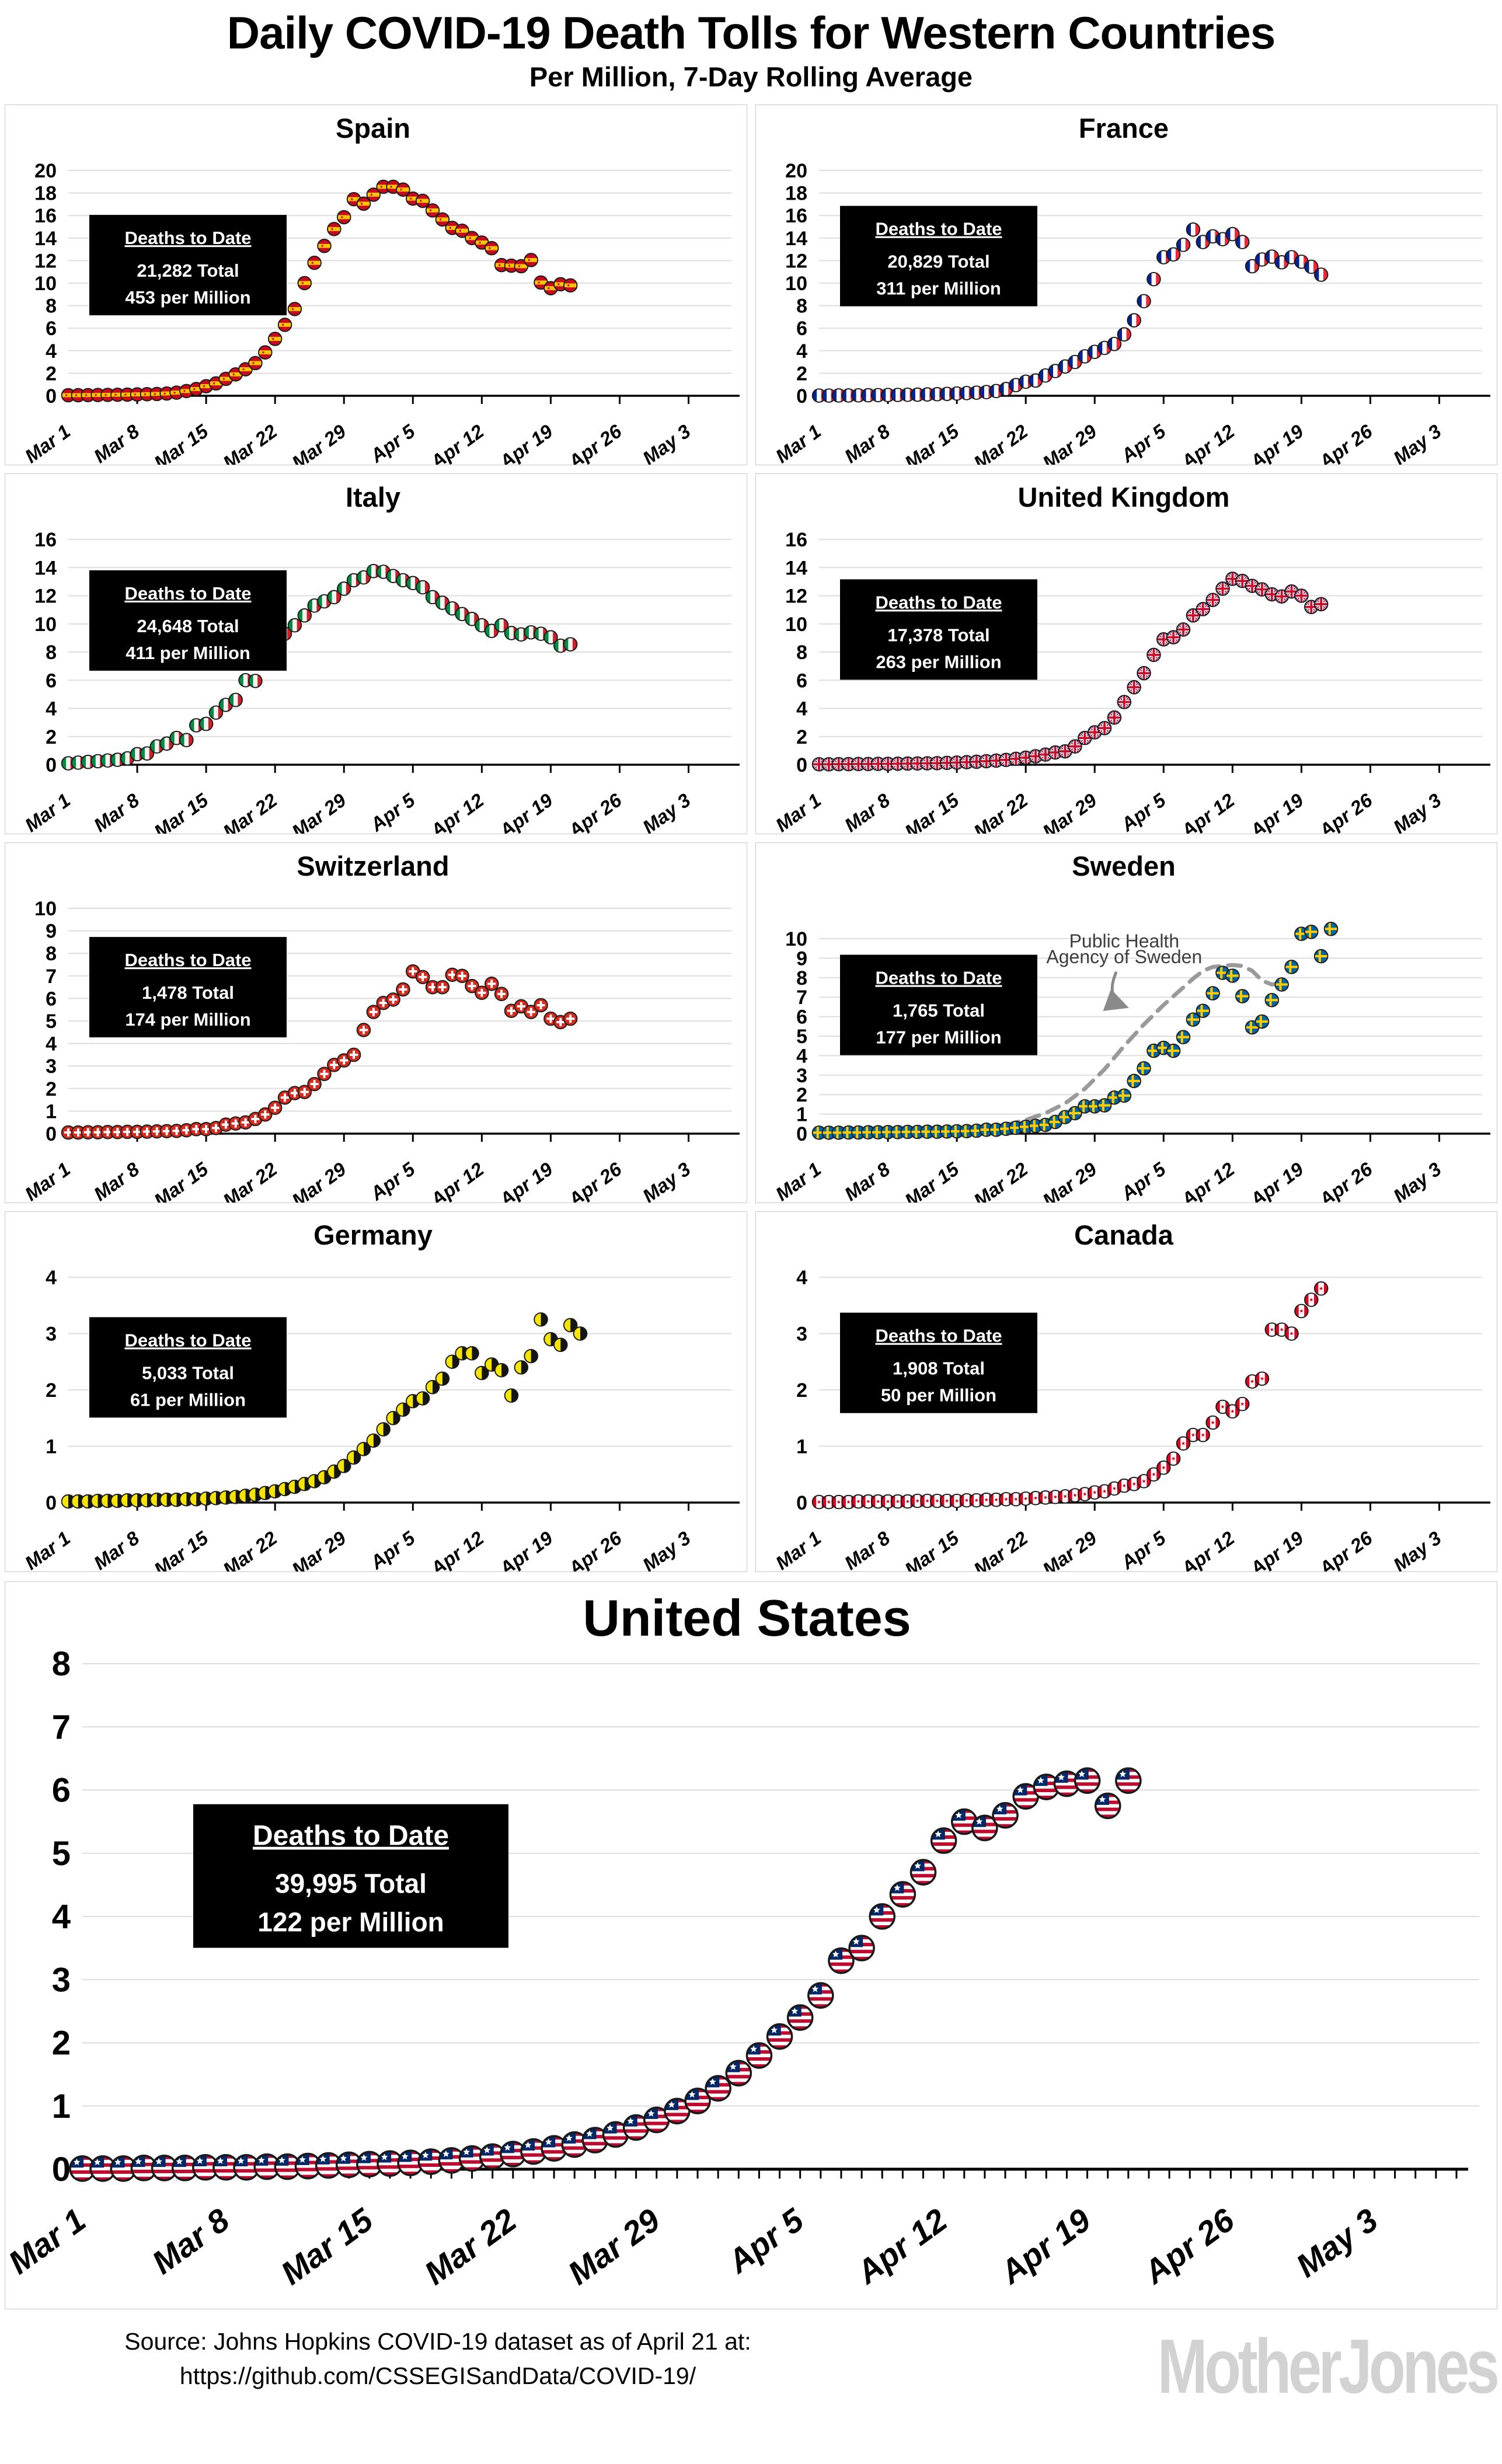 This screenshot has height=2464, width=1502. What do you see at coordinates (457, 811) in the screenshot?
I see `x-tick-label: Apr 12` at bounding box center [457, 811].